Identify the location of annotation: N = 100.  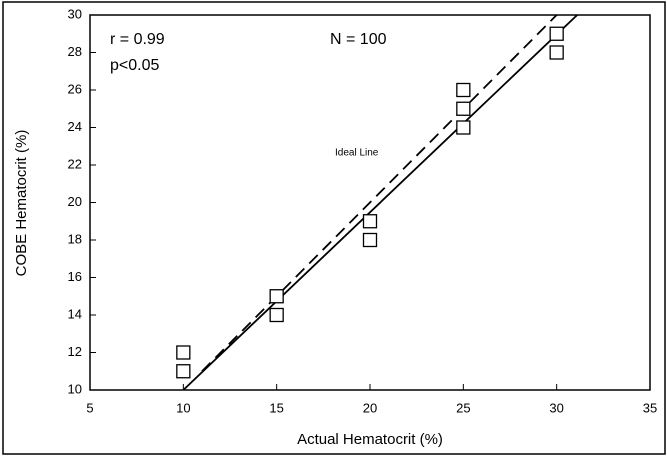
(358, 39).